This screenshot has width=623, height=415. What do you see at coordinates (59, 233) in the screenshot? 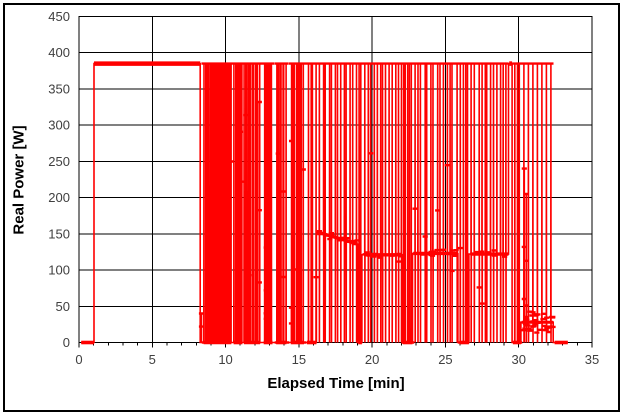
I see `y-tick-label: 150` at bounding box center [59, 233].